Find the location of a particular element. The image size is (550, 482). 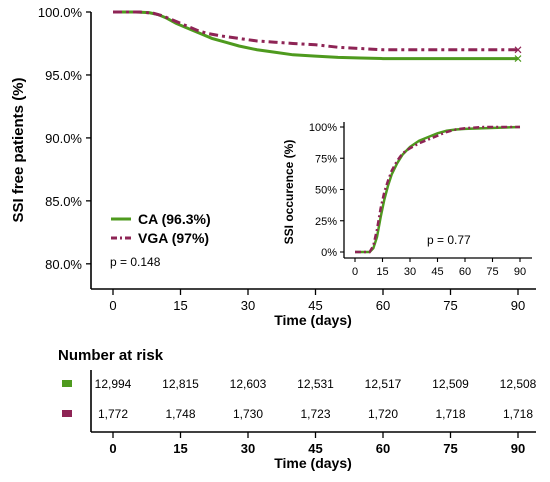

main-x-tick-label: 60 is located at coordinates (383, 305).